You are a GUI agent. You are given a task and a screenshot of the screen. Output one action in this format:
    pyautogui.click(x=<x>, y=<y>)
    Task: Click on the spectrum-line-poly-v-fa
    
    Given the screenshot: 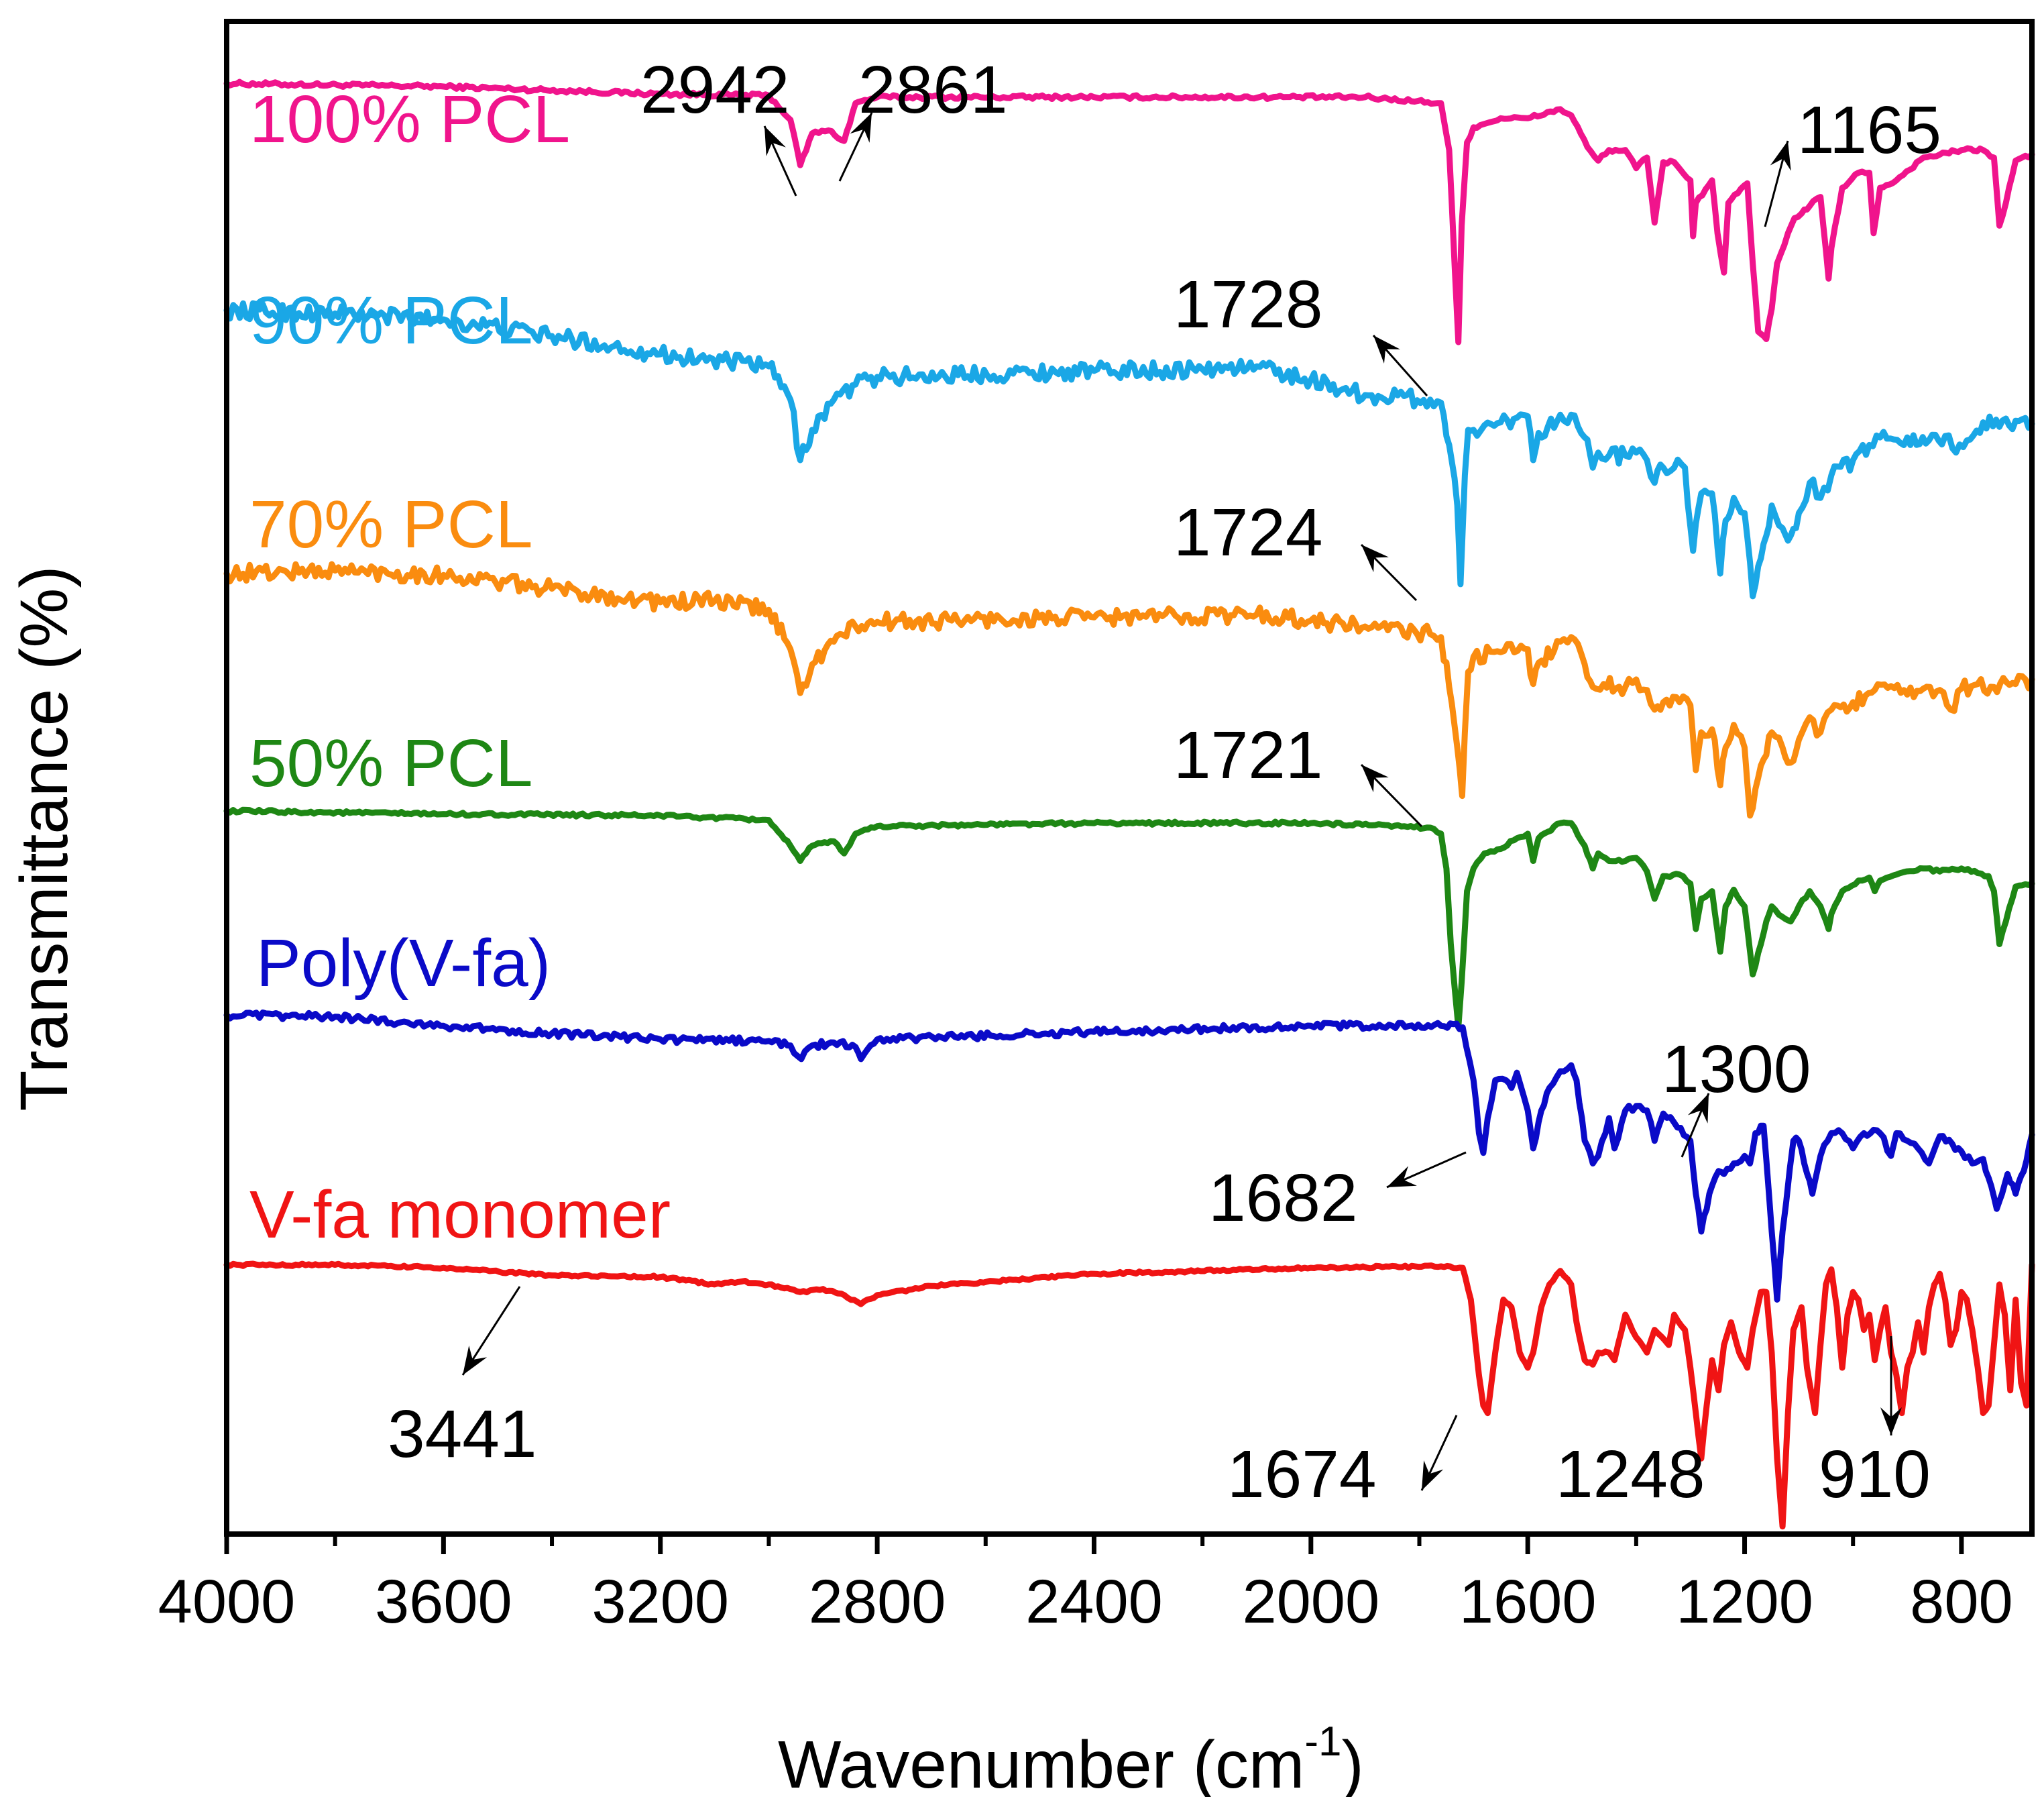 What is the action you would take?
    pyautogui.click(x=1129, y=1156)
    